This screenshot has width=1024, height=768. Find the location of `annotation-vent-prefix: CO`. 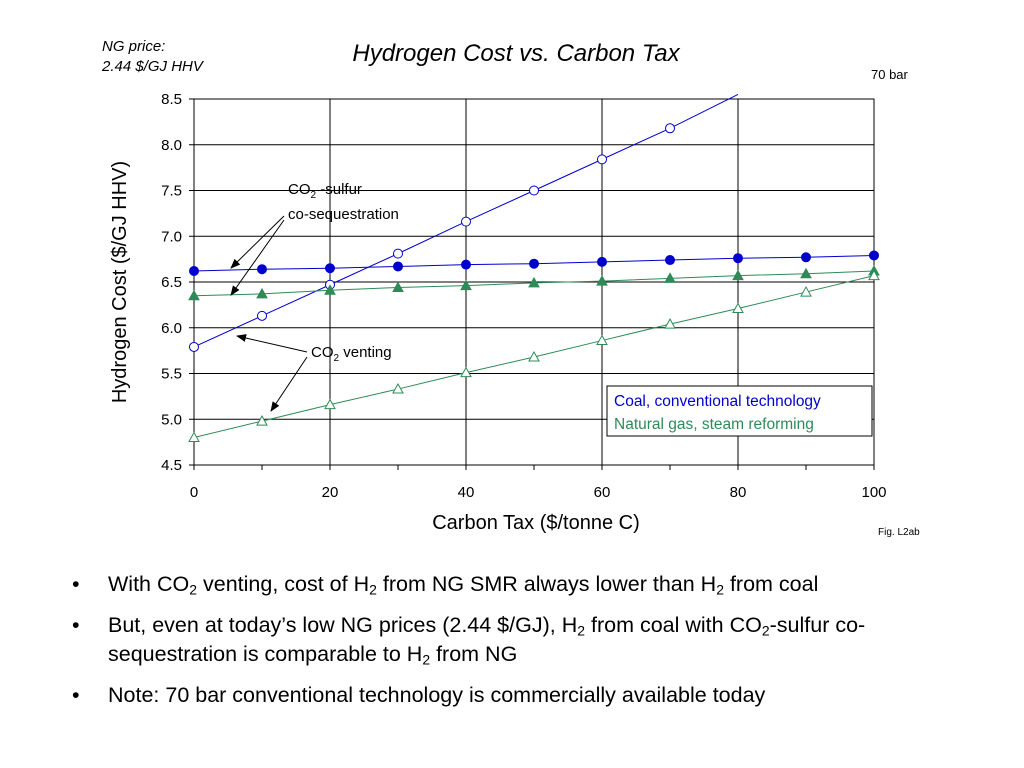

annotation-vent-prefix: CO is located at coordinates (322, 352).